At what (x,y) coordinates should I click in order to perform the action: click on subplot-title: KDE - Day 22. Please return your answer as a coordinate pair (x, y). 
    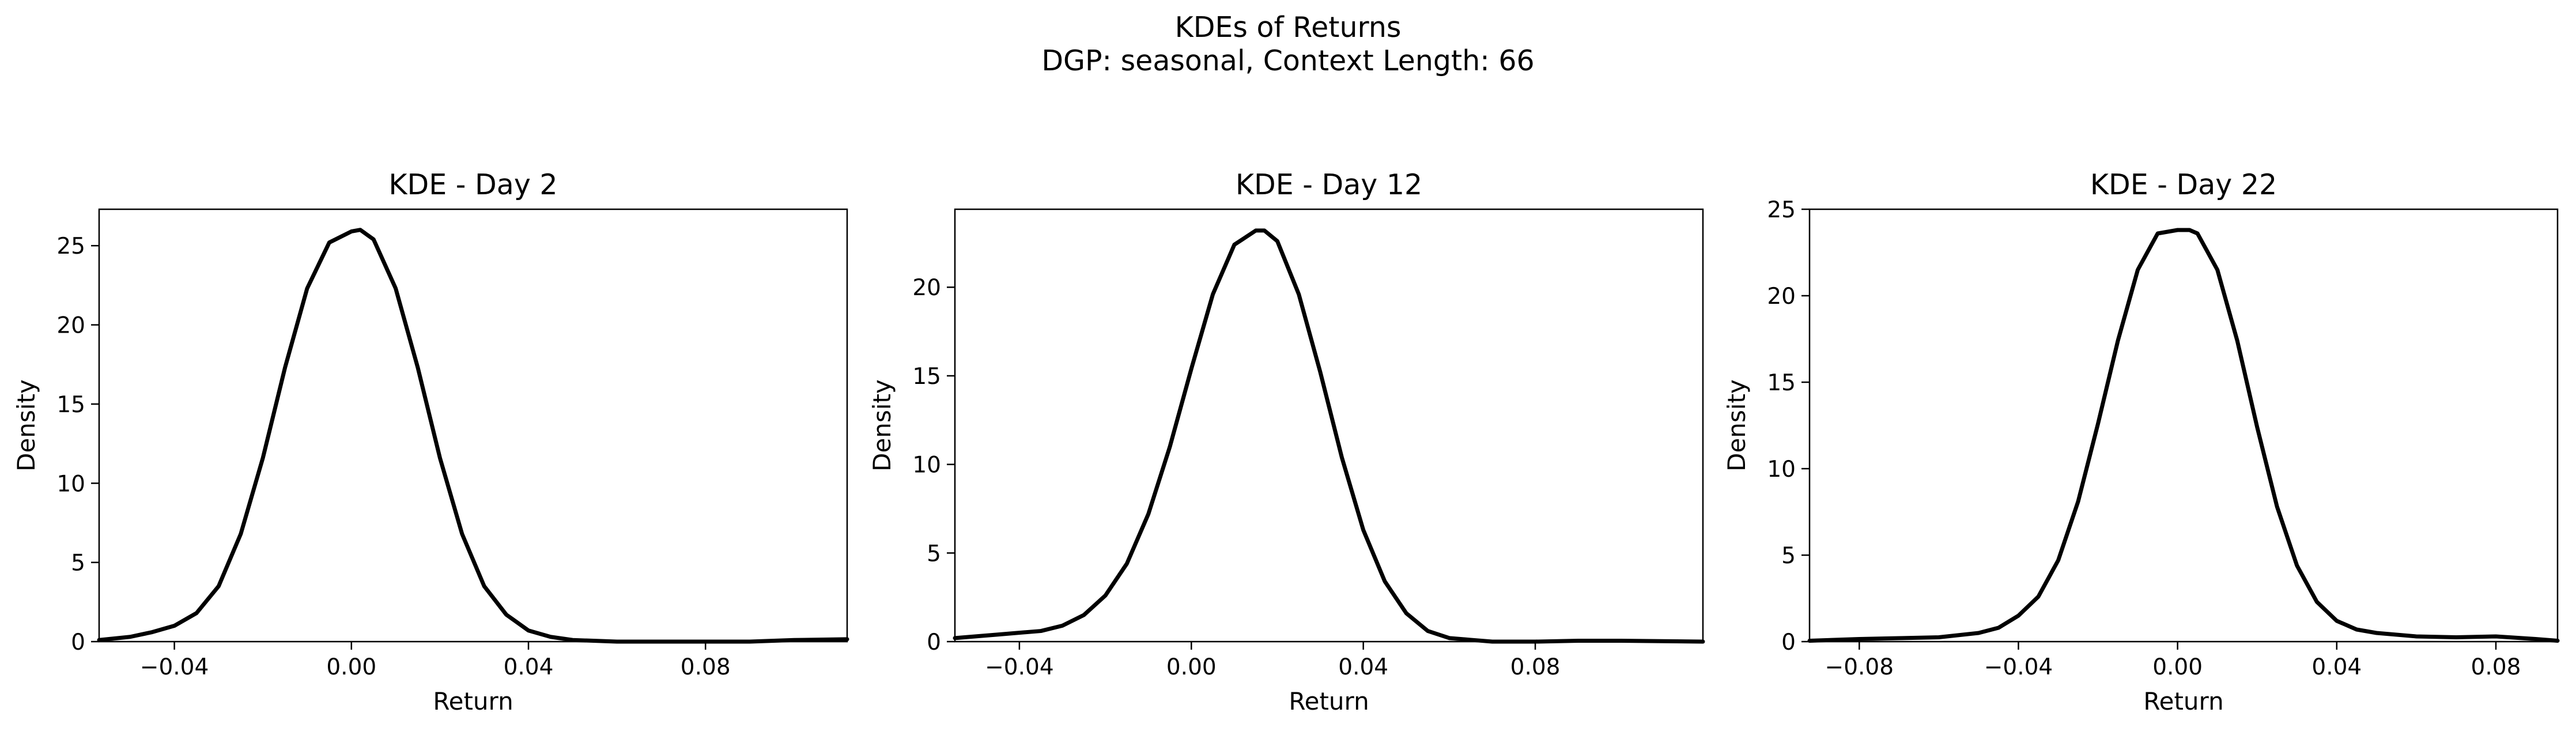
    Looking at the image, I should click on (2183, 184).